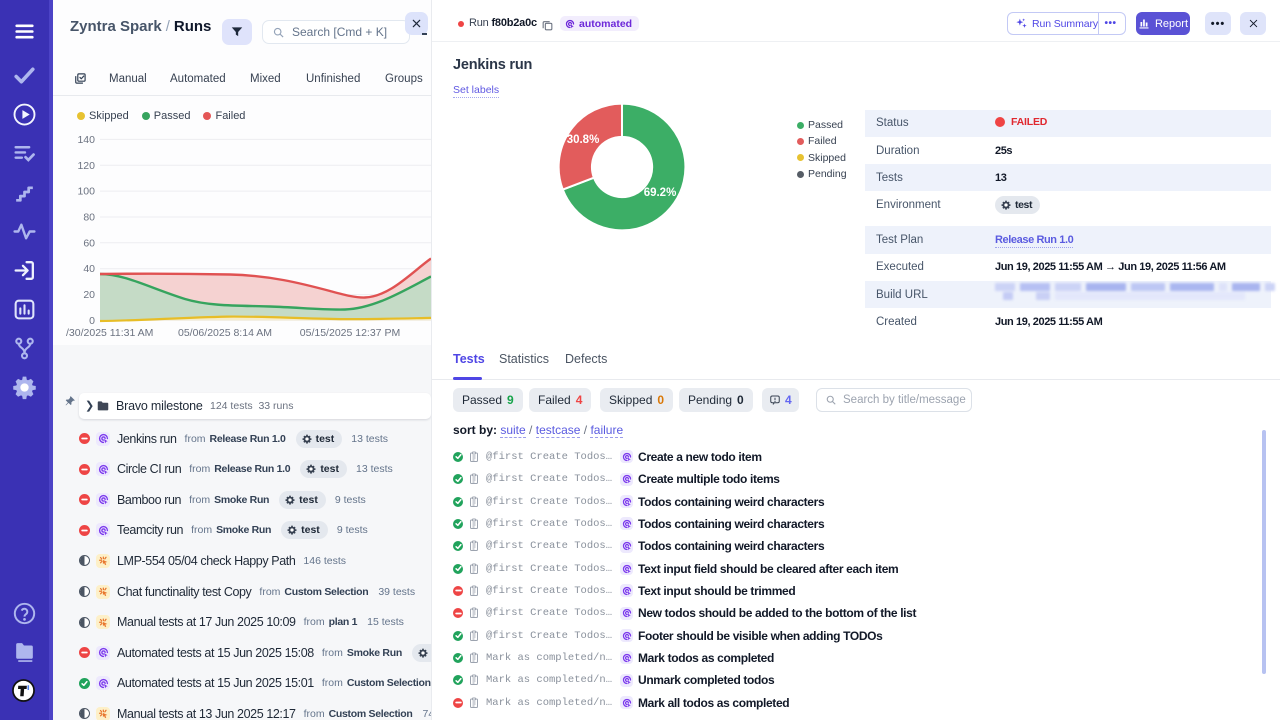  Describe the element at coordinates (660, 193) in the screenshot. I see `svg-text: 69.2%` at that location.